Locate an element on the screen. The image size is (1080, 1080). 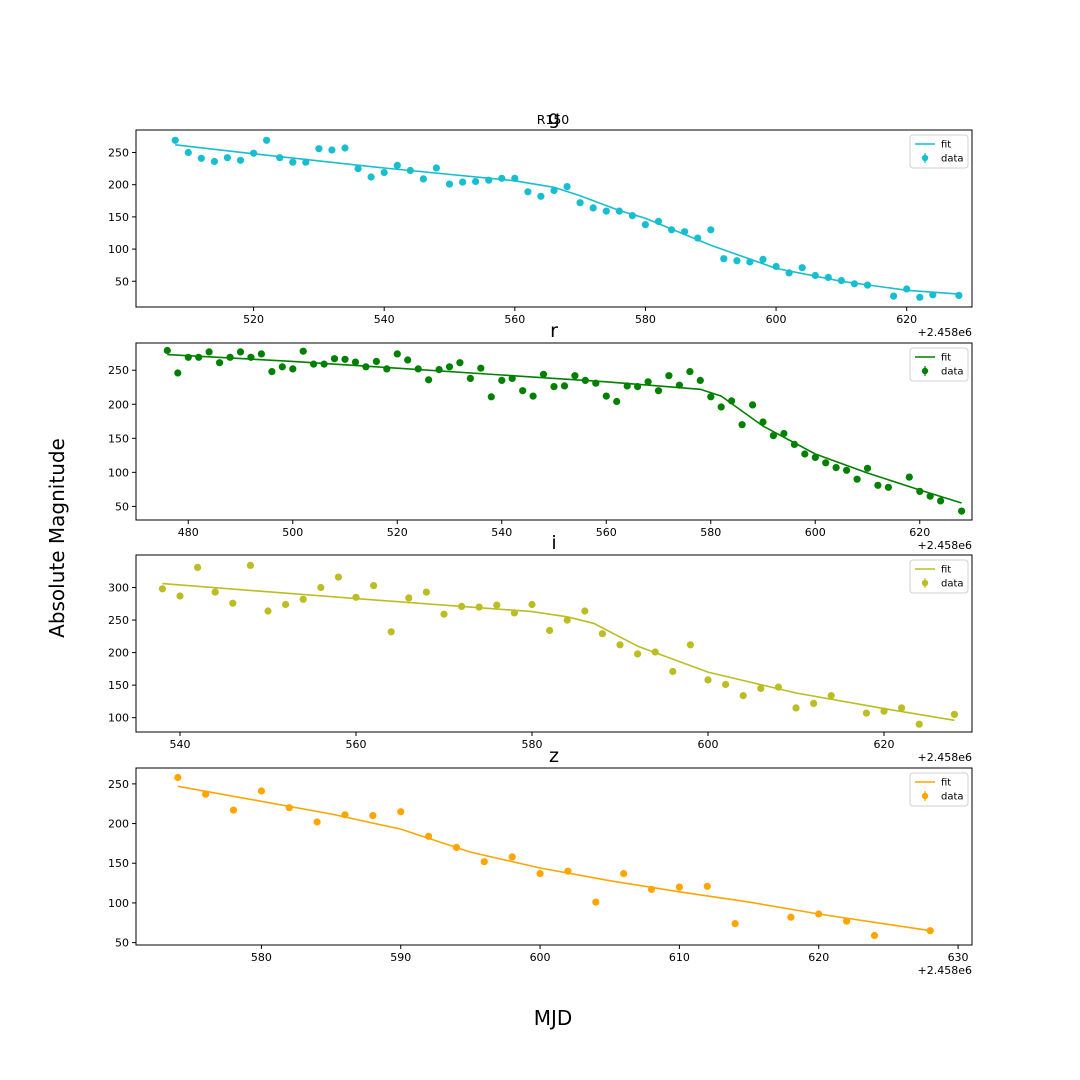
x-tick-label: 630 is located at coordinates (958, 957).